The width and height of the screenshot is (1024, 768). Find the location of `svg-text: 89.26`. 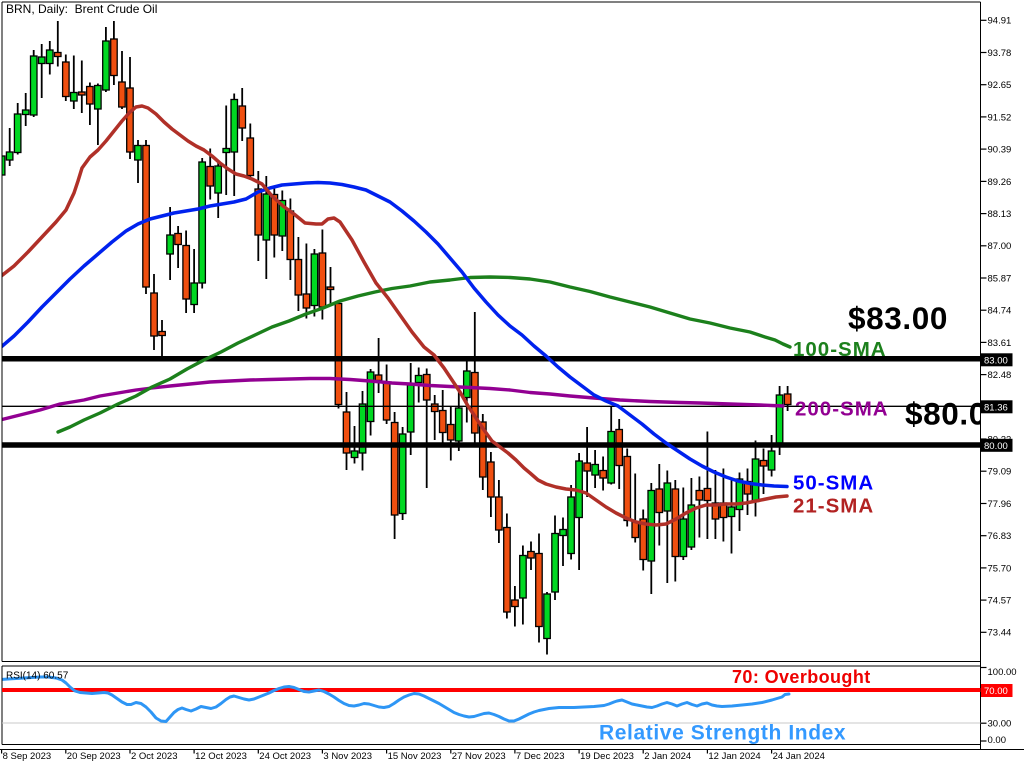

svg-text: 89.26 is located at coordinates (1000, 182).